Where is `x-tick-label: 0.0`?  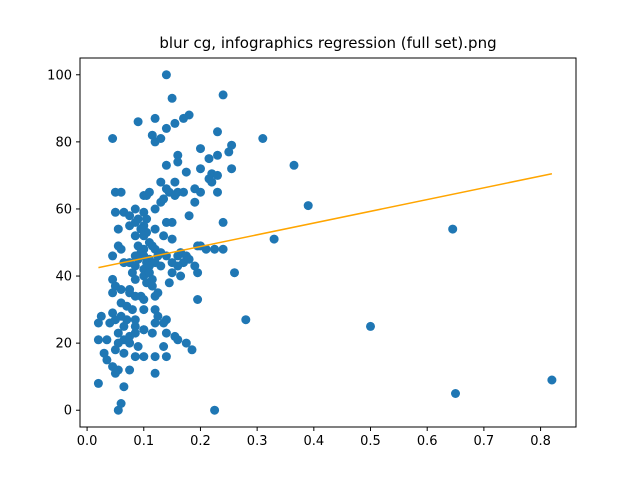
x-tick-label: 0.0 is located at coordinates (87, 441).